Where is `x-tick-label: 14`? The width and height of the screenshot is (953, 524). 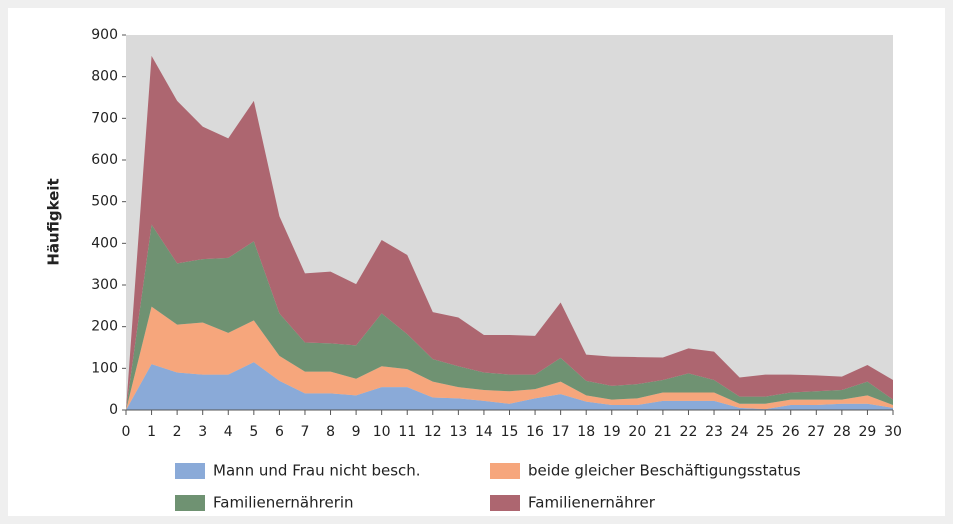
x-tick-label: 14 is located at coordinates (484, 432).